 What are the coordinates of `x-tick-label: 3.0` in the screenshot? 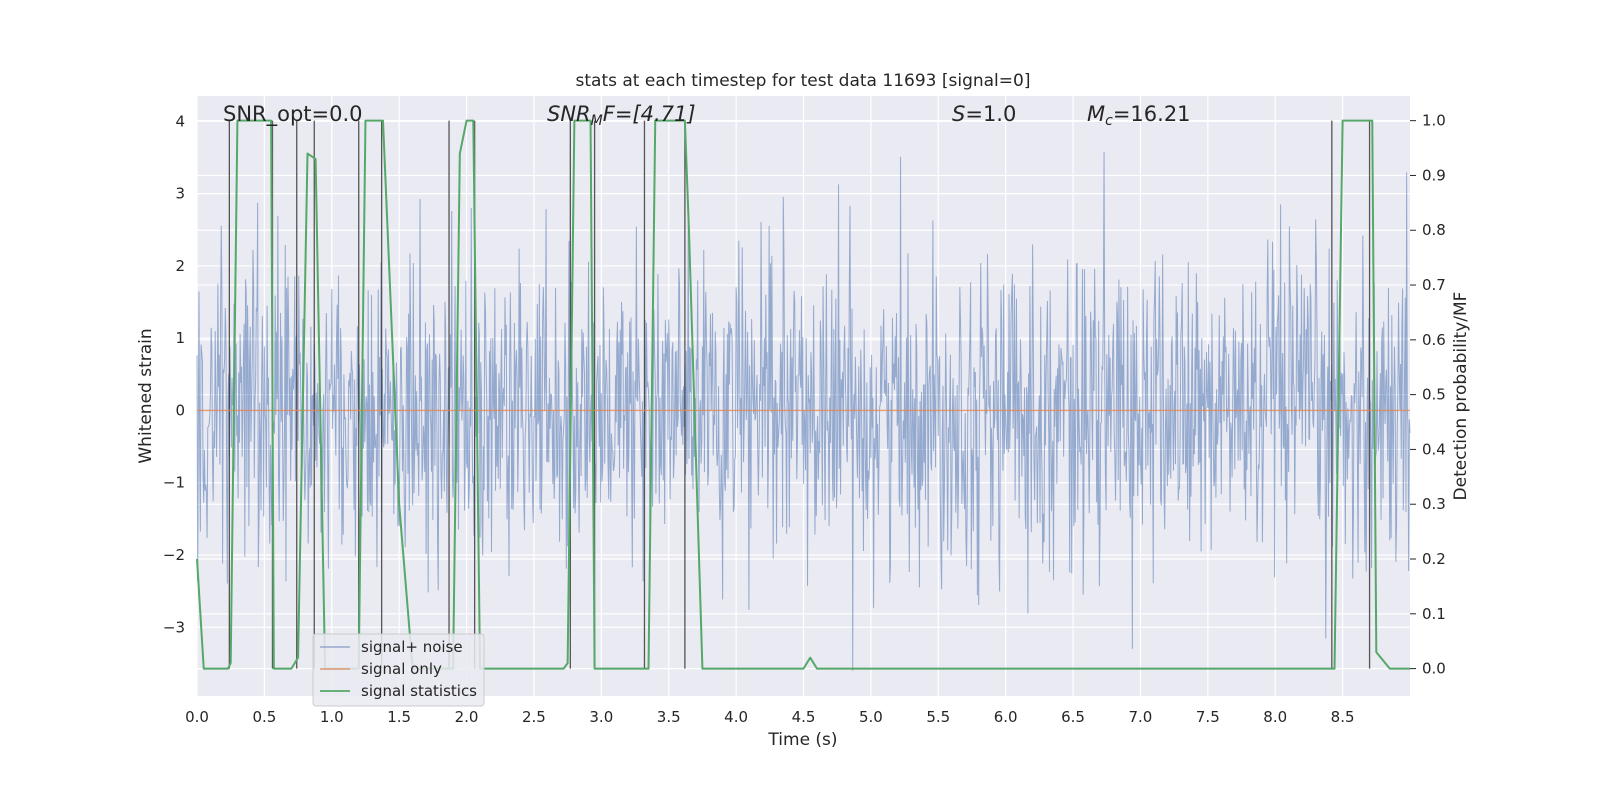 It's located at (601, 717).